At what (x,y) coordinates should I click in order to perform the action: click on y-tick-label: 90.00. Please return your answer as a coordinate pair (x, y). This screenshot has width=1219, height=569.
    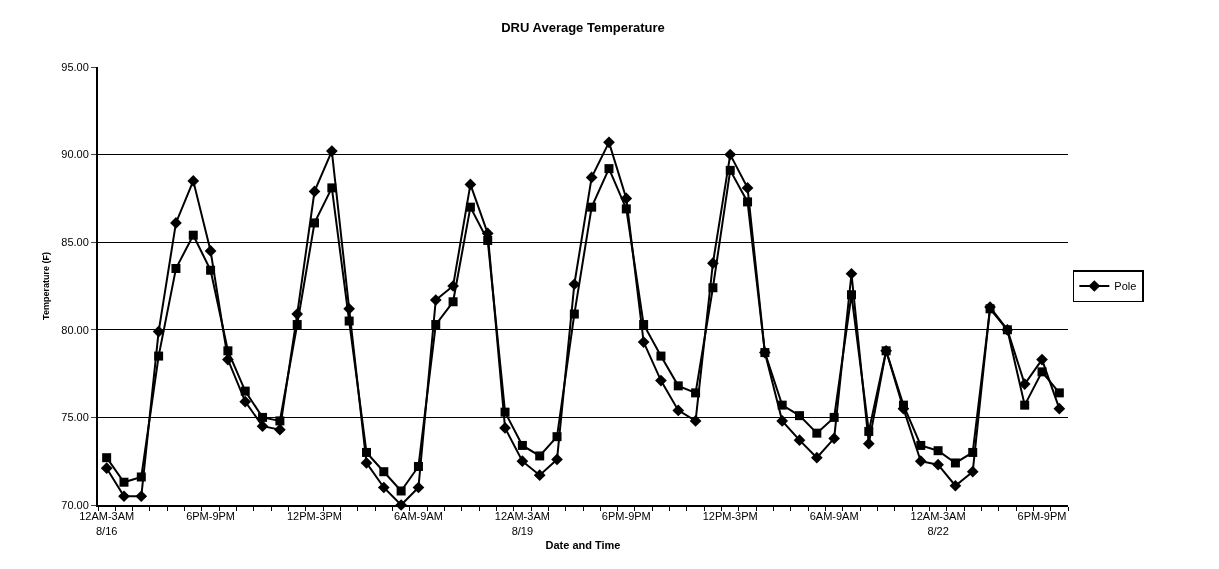
    Looking at the image, I should click on (75, 154).